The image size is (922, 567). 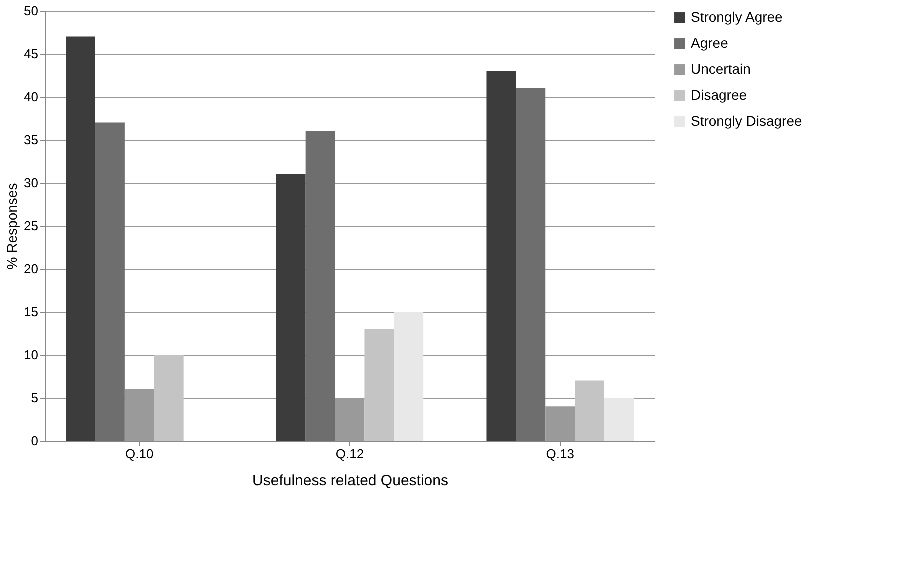 What do you see at coordinates (350, 454) in the screenshot?
I see `x-tick-label: Q.12` at bounding box center [350, 454].